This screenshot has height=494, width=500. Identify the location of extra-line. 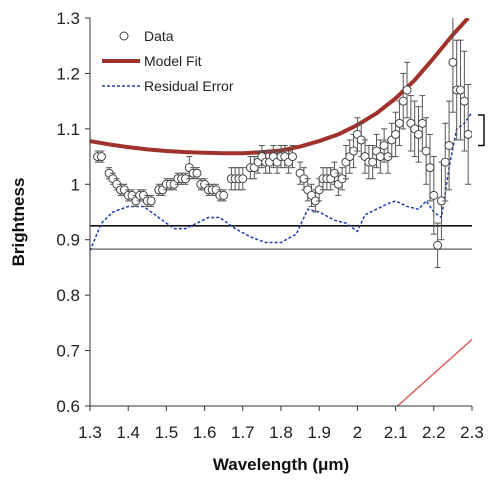
(434, 372).